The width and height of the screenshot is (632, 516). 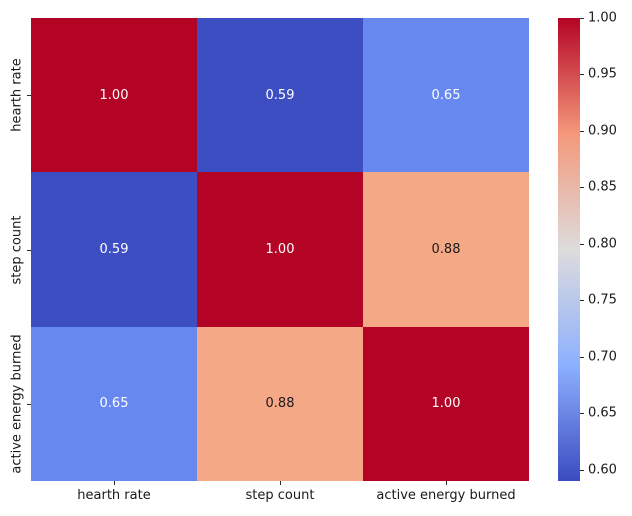 What do you see at coordinates (602, 131) in the screenshot?
I see `colorbar-tick-label: 0.90` at bounding box center [602, 131].